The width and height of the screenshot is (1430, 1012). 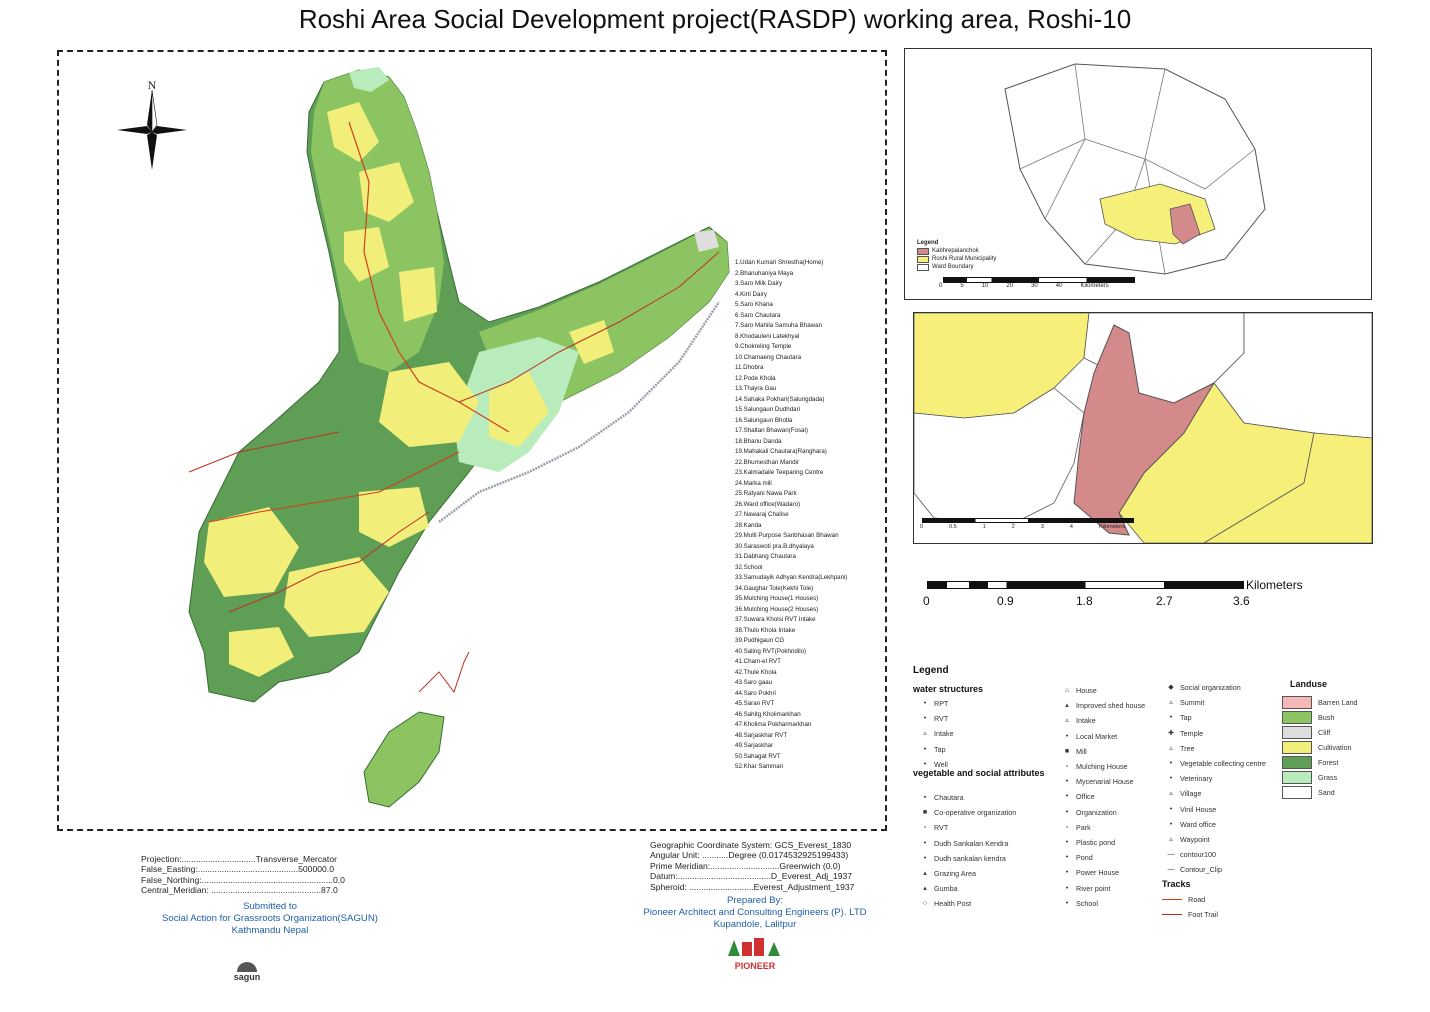 I want to click on landuse-item: Bush, so click(x=1320, y=717).